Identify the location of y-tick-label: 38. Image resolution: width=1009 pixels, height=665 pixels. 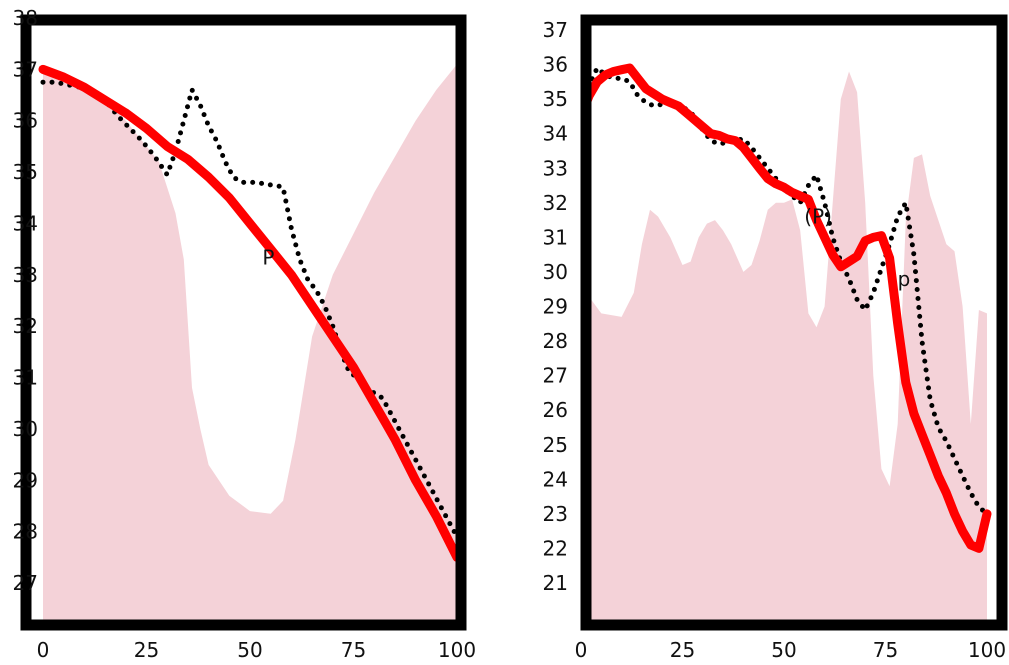
(25, 18).